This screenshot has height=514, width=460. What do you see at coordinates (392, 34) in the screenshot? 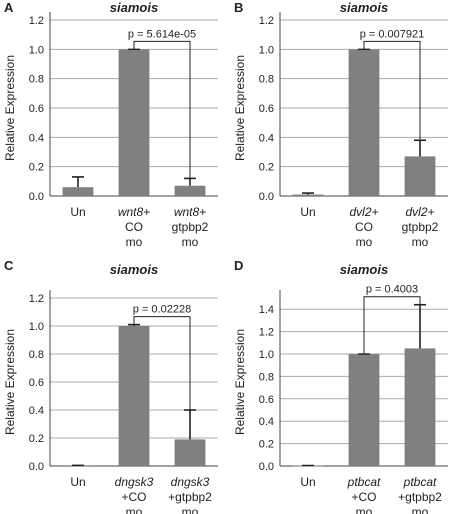
I see `p-value-label: p = 0.007921` at bounding box center [392, 34].